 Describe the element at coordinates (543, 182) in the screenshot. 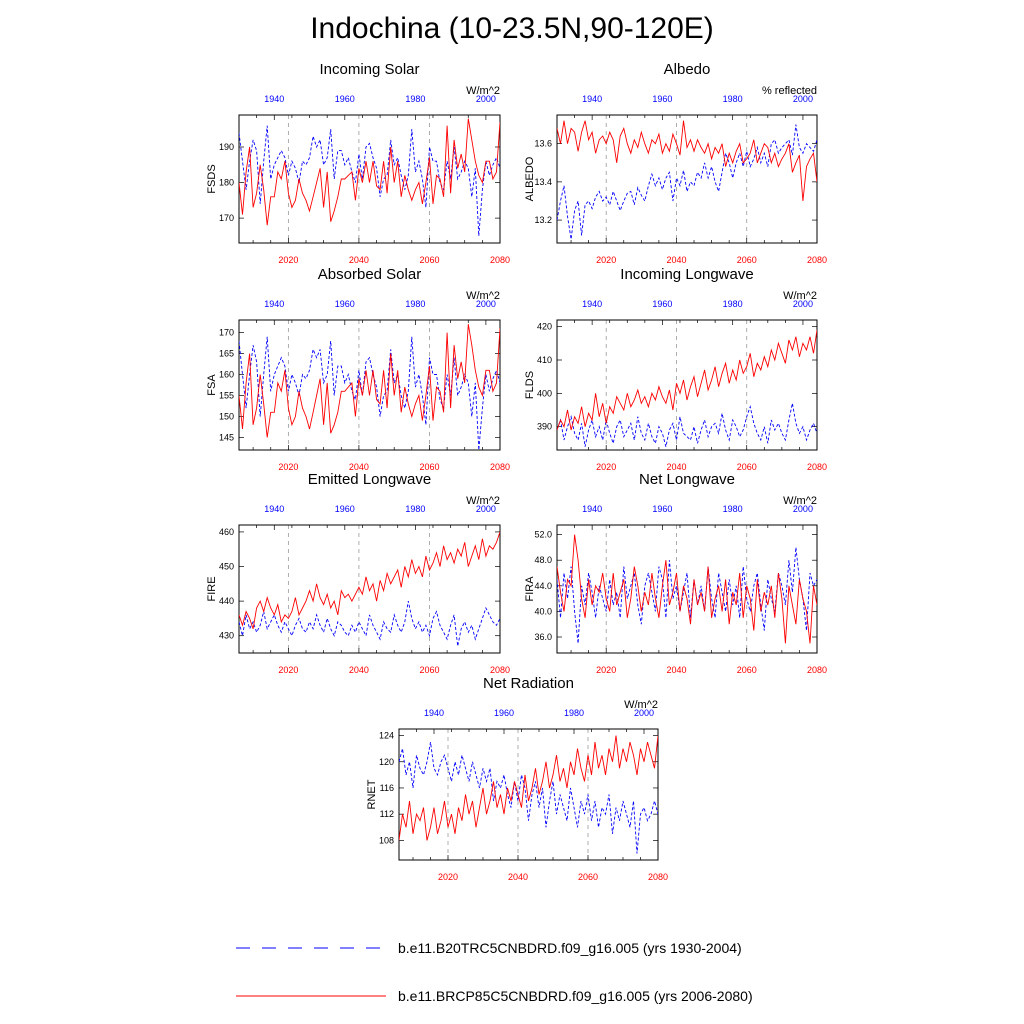

I see `y-tick-label: 13.4` at that location.